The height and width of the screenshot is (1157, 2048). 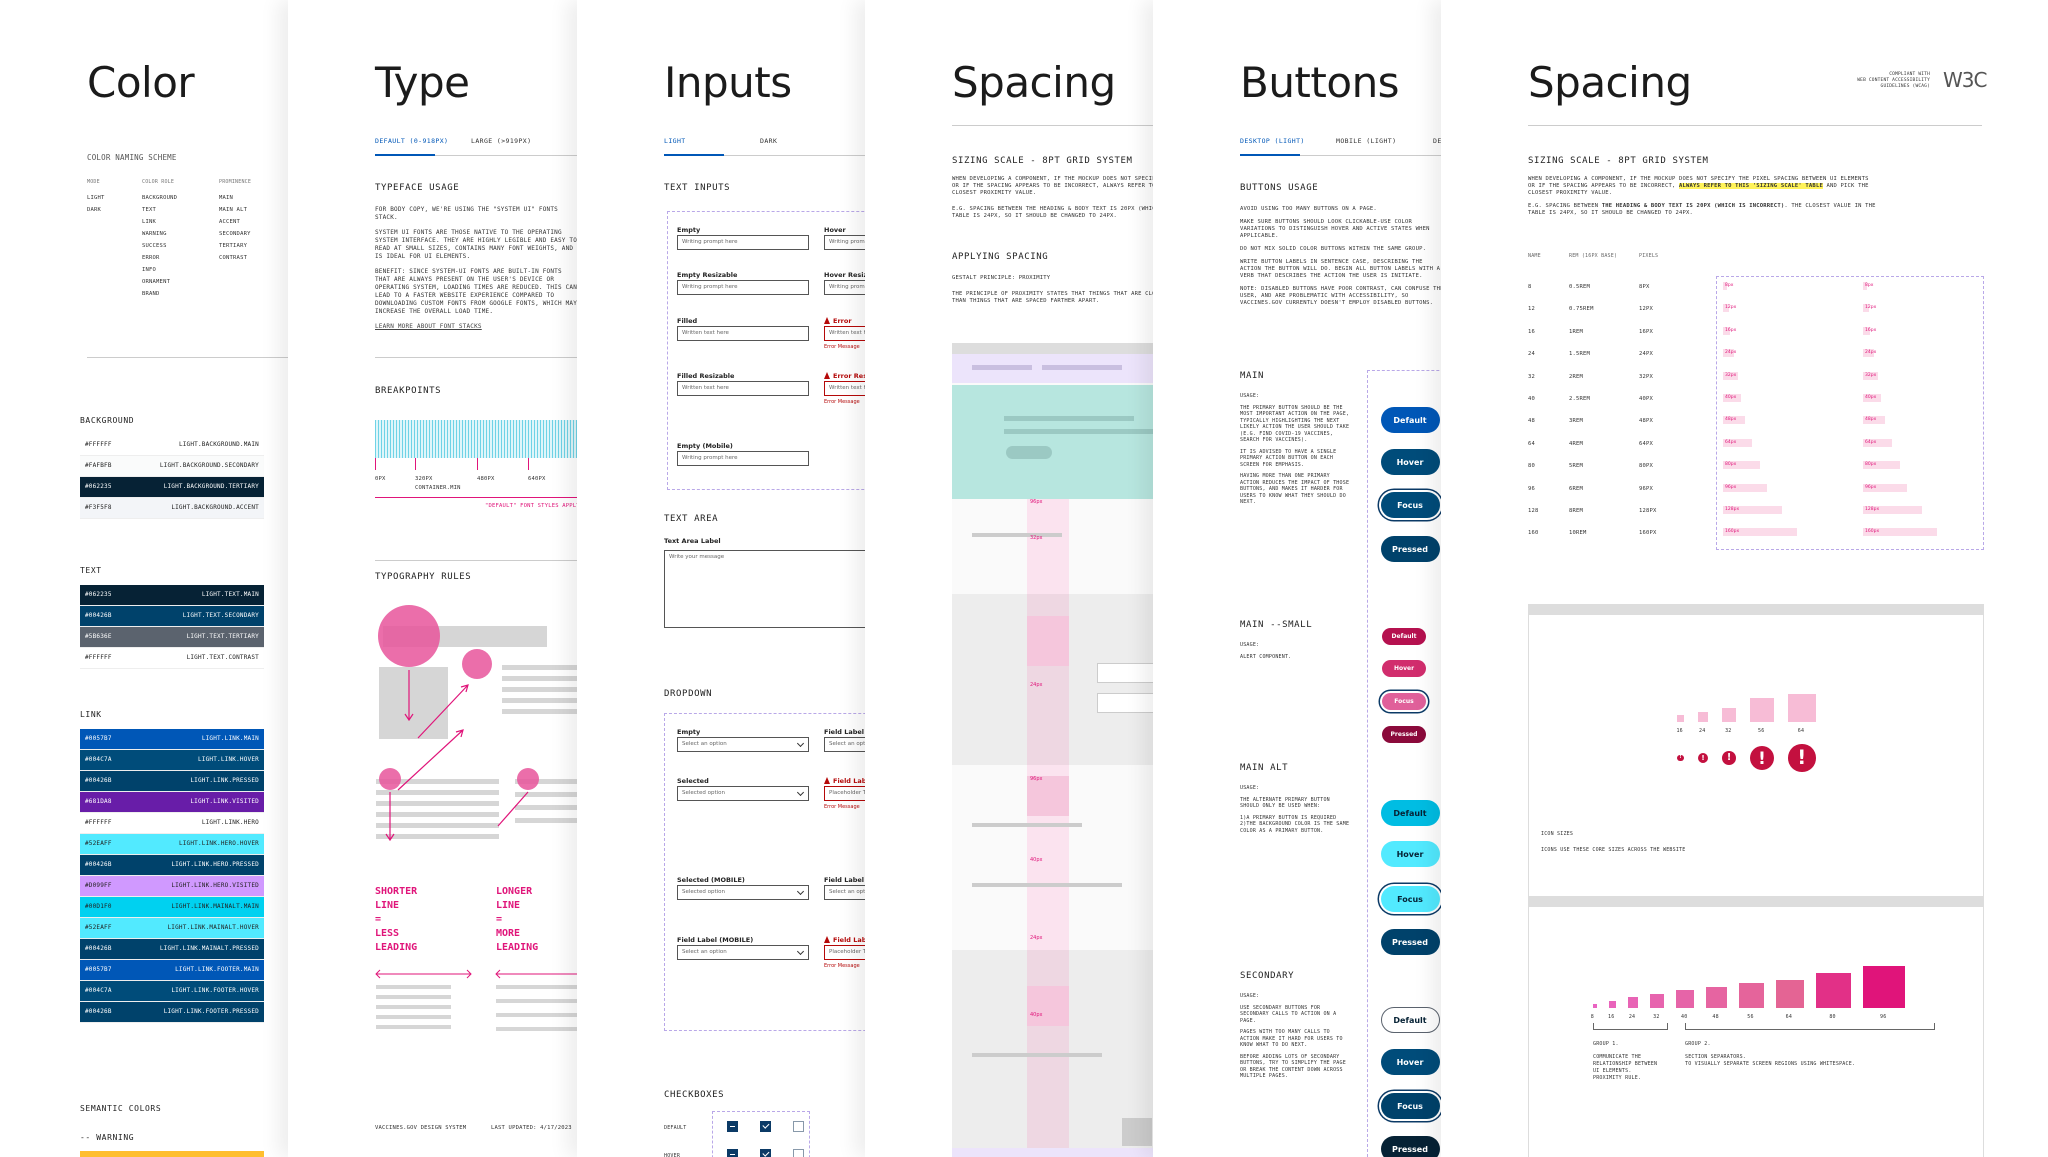 I want to click on palette-subheading: -- WARNING, so click(x=107, y=1137).